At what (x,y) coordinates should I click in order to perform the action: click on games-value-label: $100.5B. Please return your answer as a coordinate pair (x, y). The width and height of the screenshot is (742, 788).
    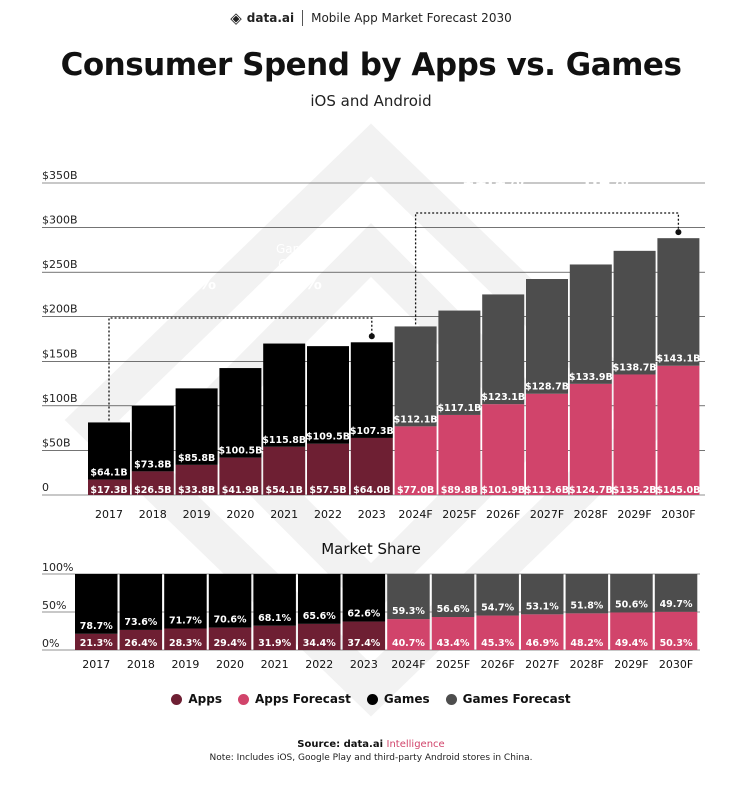
    Looking at the image, I should click on (240, 451).